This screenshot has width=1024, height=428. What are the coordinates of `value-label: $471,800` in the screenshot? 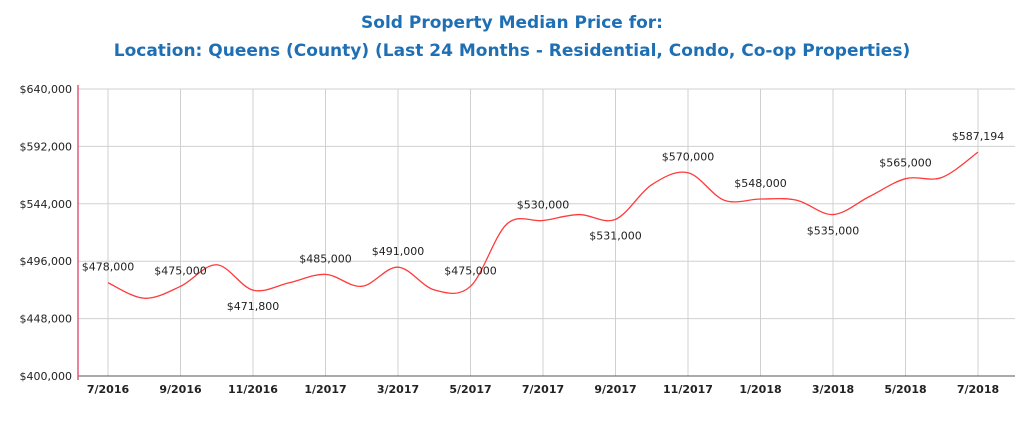 It's located at (253, 306).